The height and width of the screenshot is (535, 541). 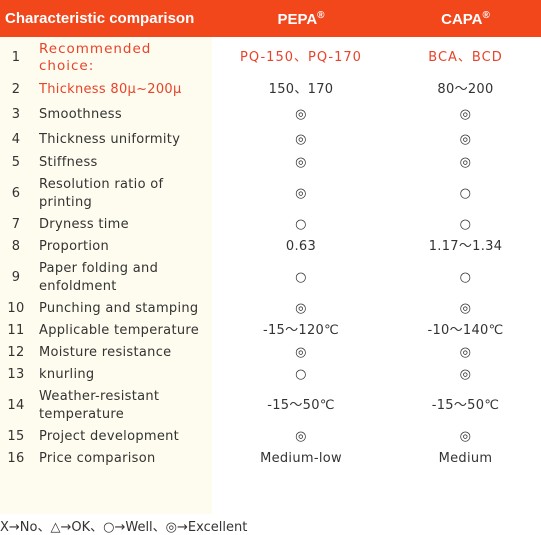 I want to click on table-row: 15 Project development ◎ ◎, so click(x=270, y=437).